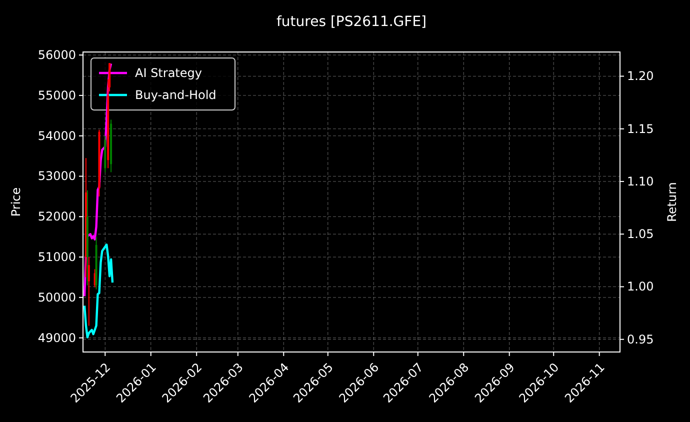  Describe the element at coordinates (640, 181) in the screenshot. I see `y2-tick-label: 1.10` at that location.